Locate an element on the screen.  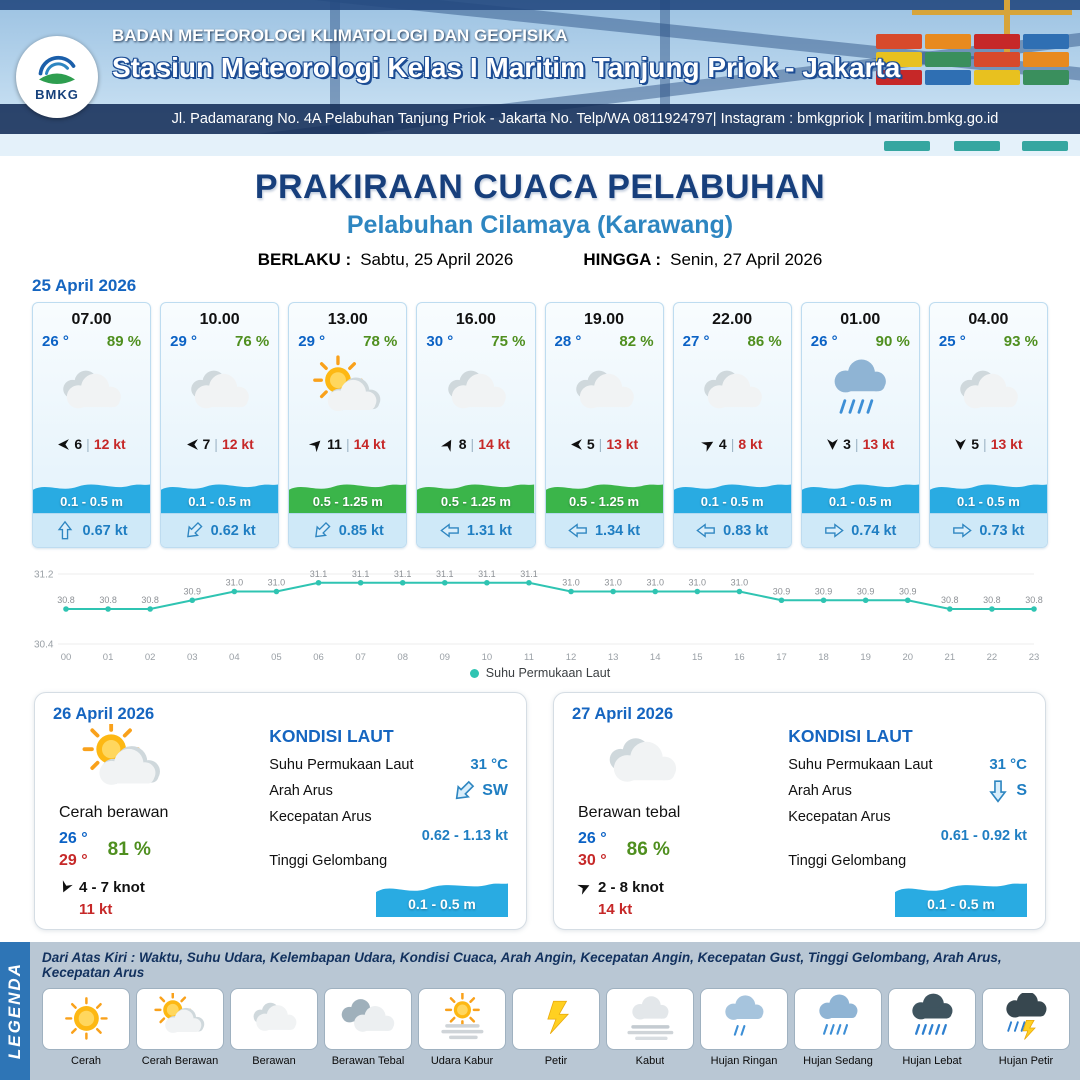
sst-value: 31 °C is located at coordinates (1008, 764).